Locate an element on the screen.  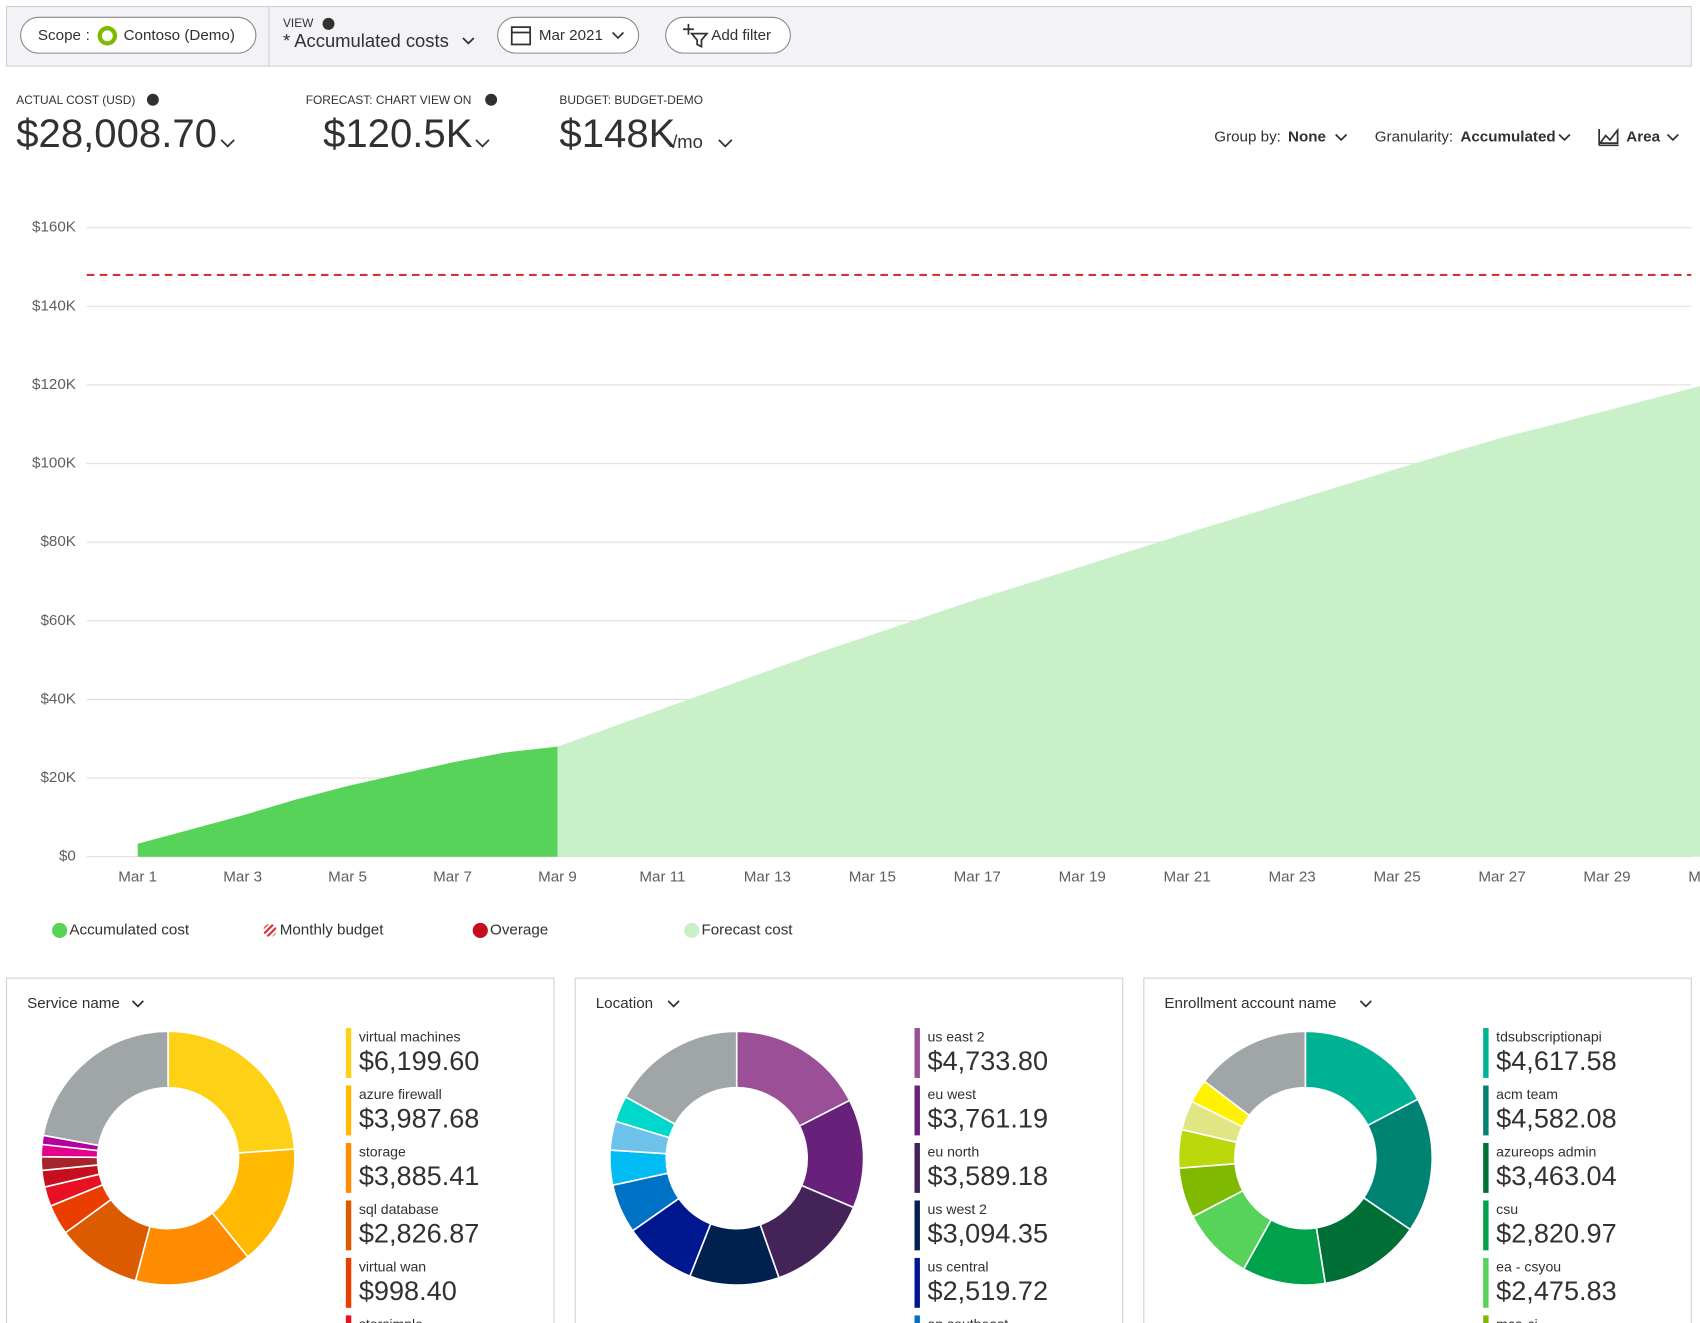
x-tick-label: Mar 7 is located at coordinates (452, 876).